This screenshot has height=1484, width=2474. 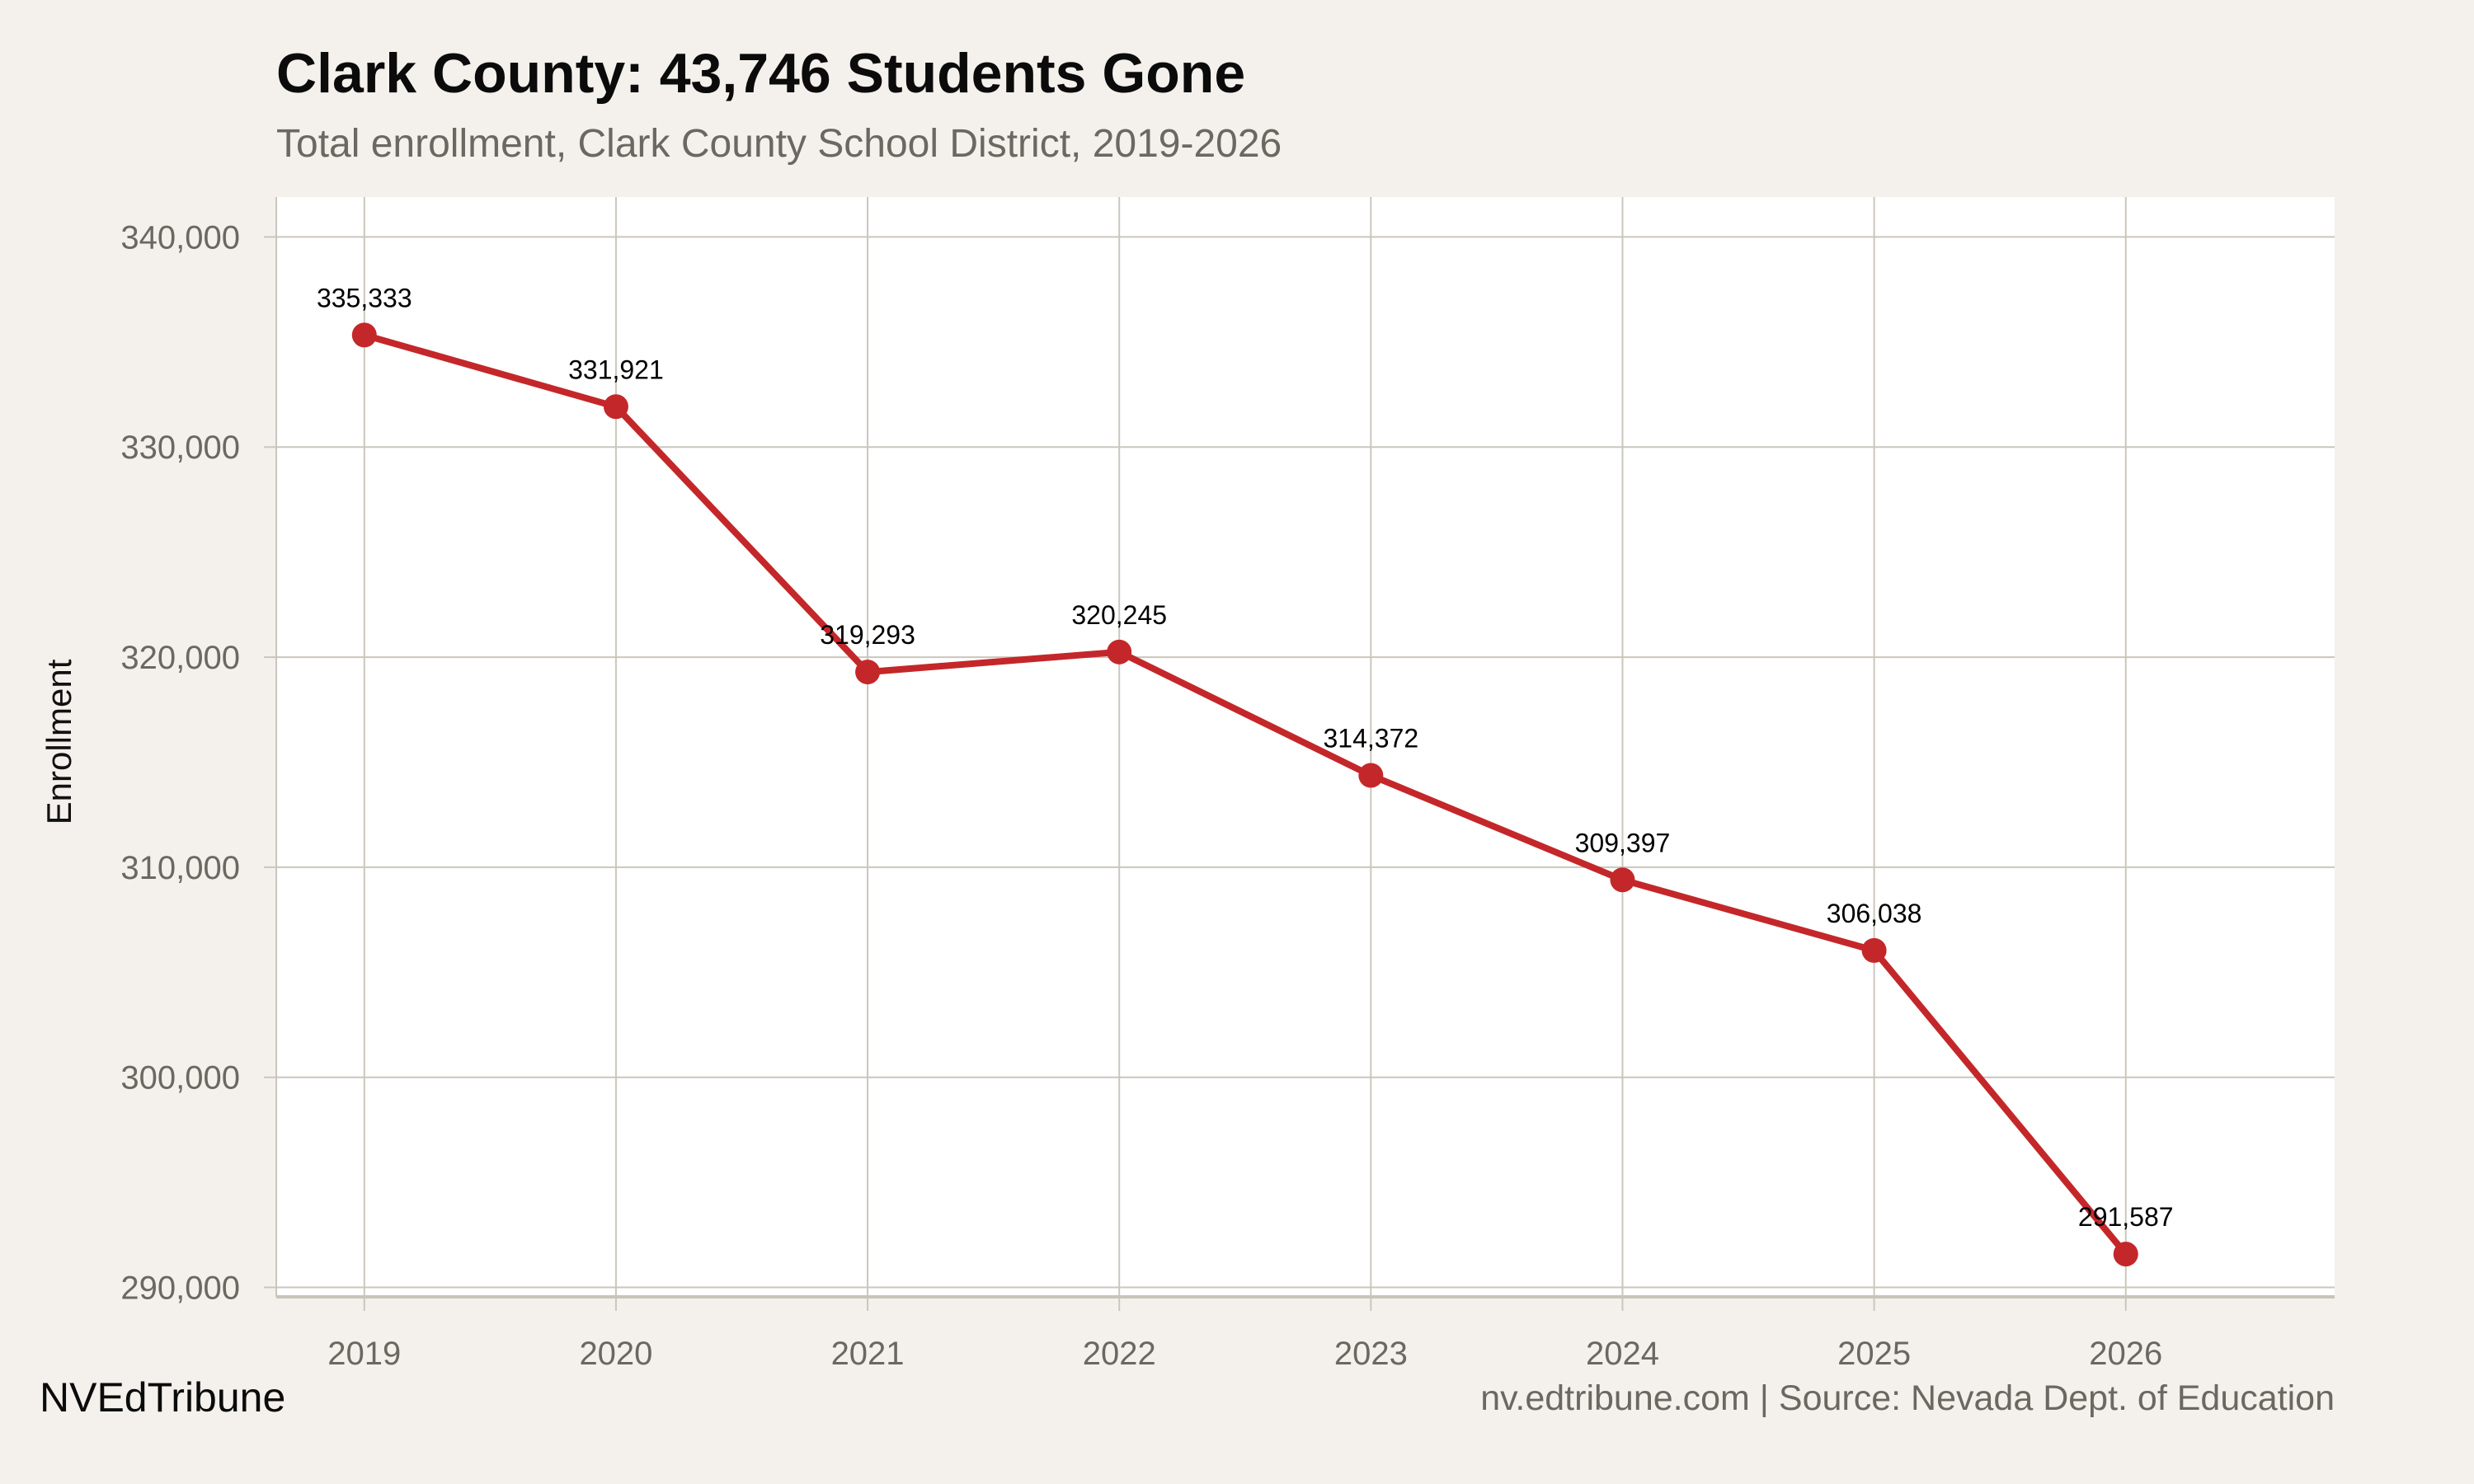 I want to click on x-axis-ticks: 2019 2020 2021 2022 2023 2024 2025 2026, so click(x=1244, y=1354).